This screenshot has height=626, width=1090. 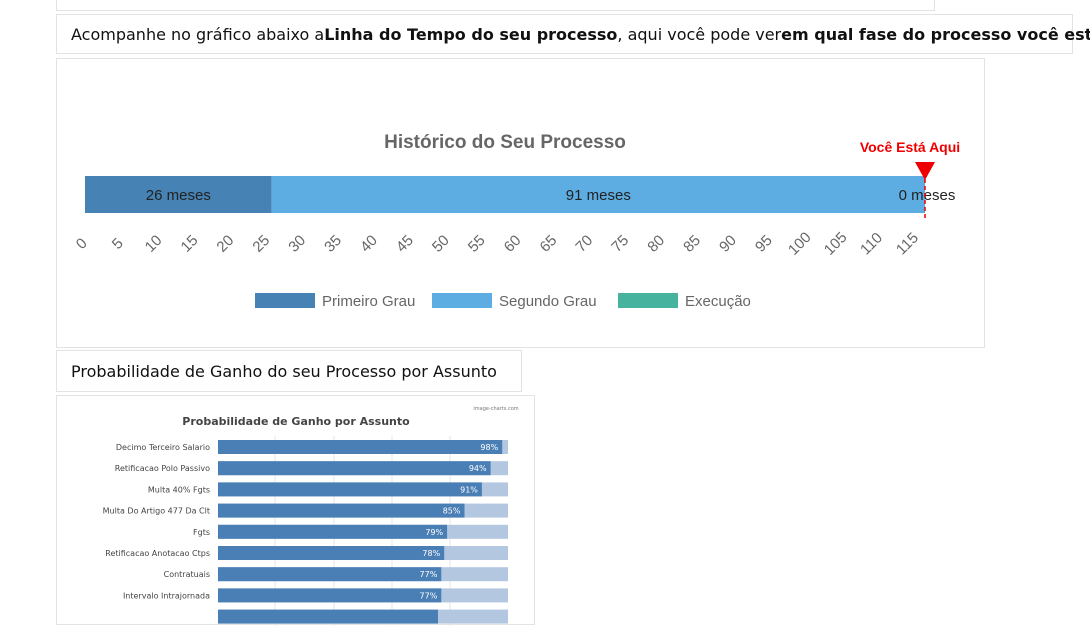 I want to click on timeline-tick-label: 25, so click(x=261, y=244).